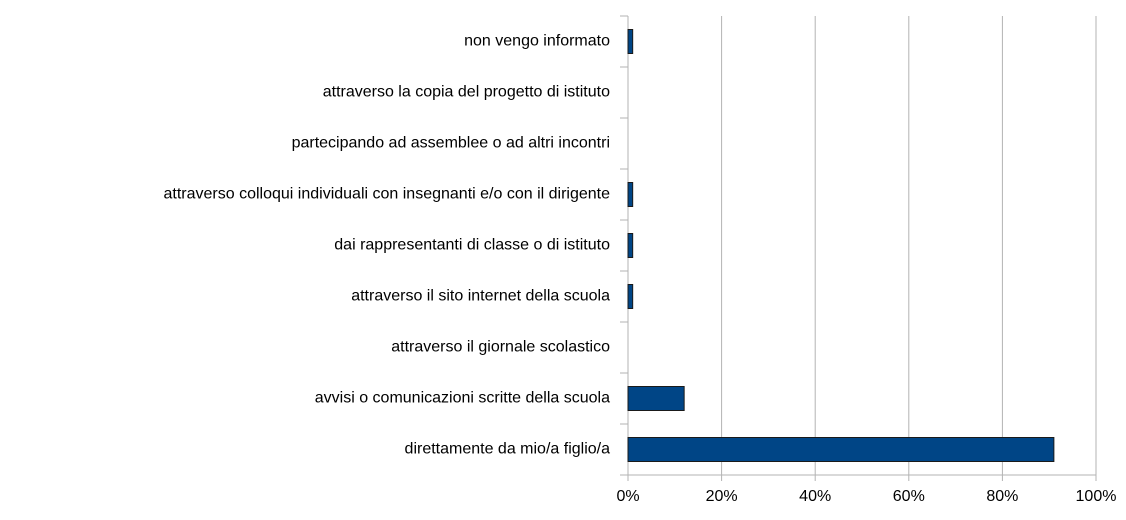 The image size is (1126, 520). What do you see at coordinates (500, 347) in the screenshot?
I see `y-tick-label: attraverso il giornale scolastico` at bounding box center [500, 347].